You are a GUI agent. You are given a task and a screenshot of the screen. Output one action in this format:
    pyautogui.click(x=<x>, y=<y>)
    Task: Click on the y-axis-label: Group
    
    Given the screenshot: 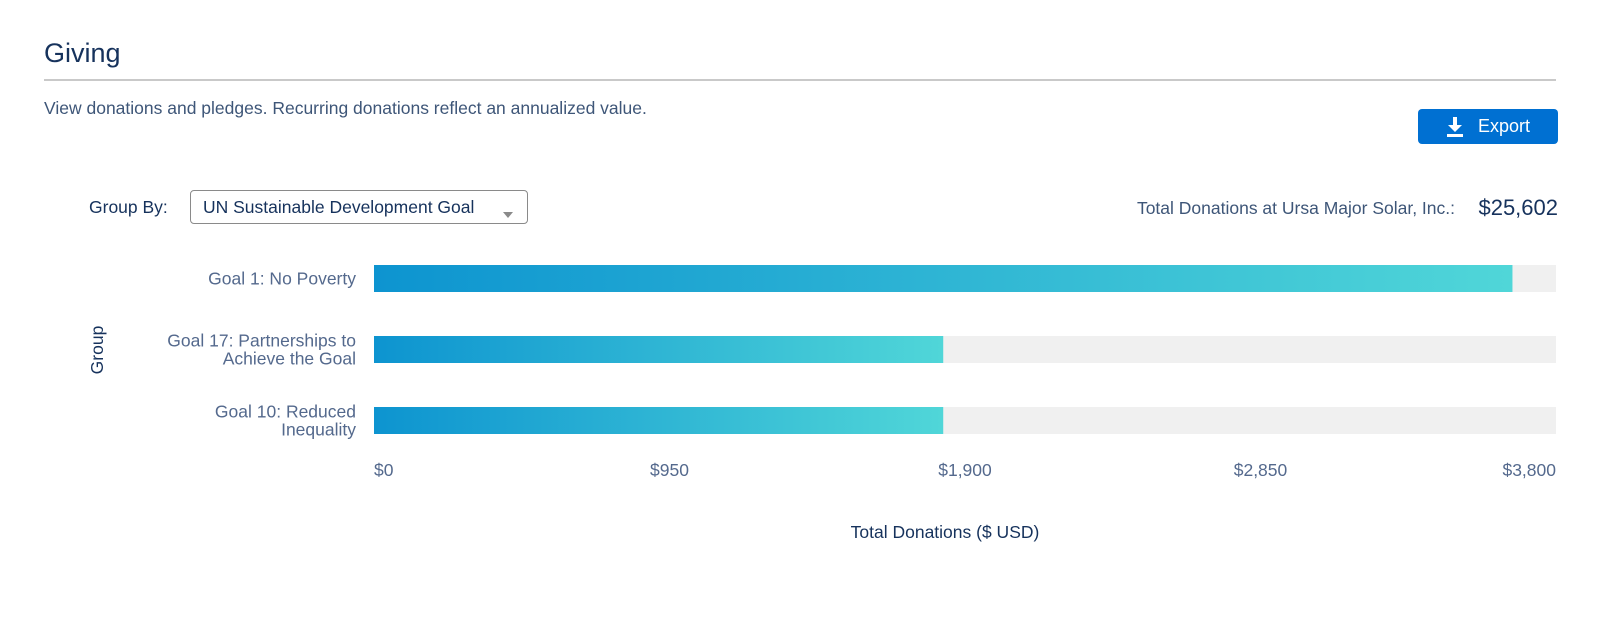 What is the action you would take?
    pyautogui.click(x=97, y=350)
    